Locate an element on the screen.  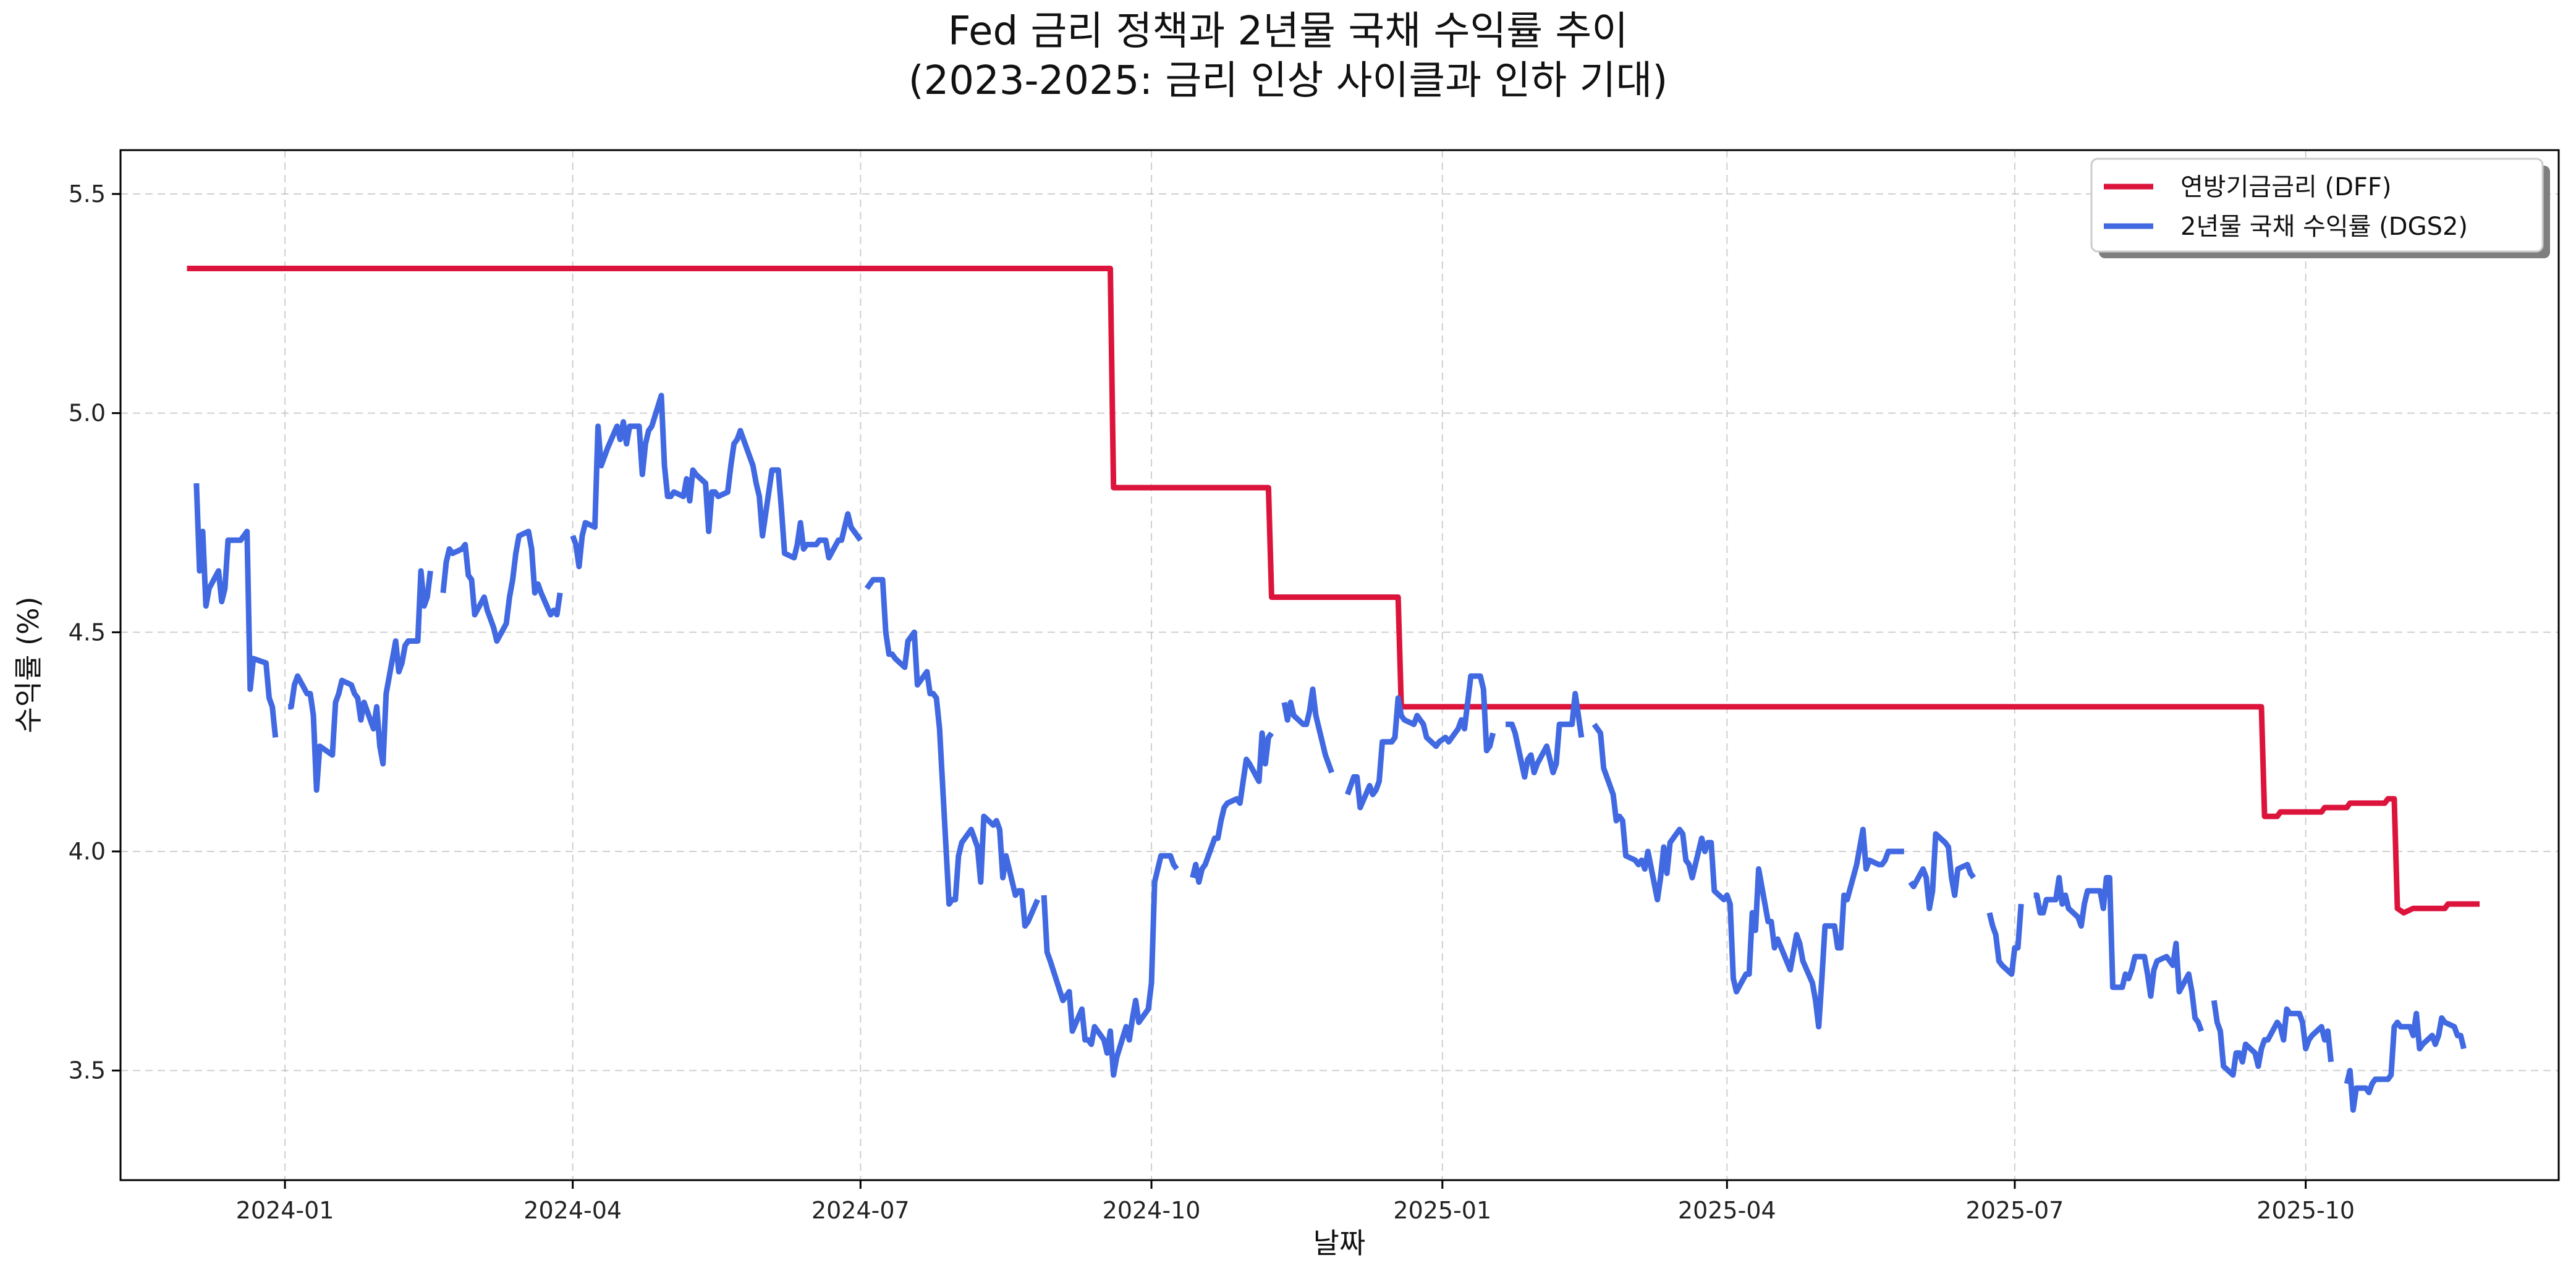
y-tick-label: 5.5 is located at coordinates (87, 194).